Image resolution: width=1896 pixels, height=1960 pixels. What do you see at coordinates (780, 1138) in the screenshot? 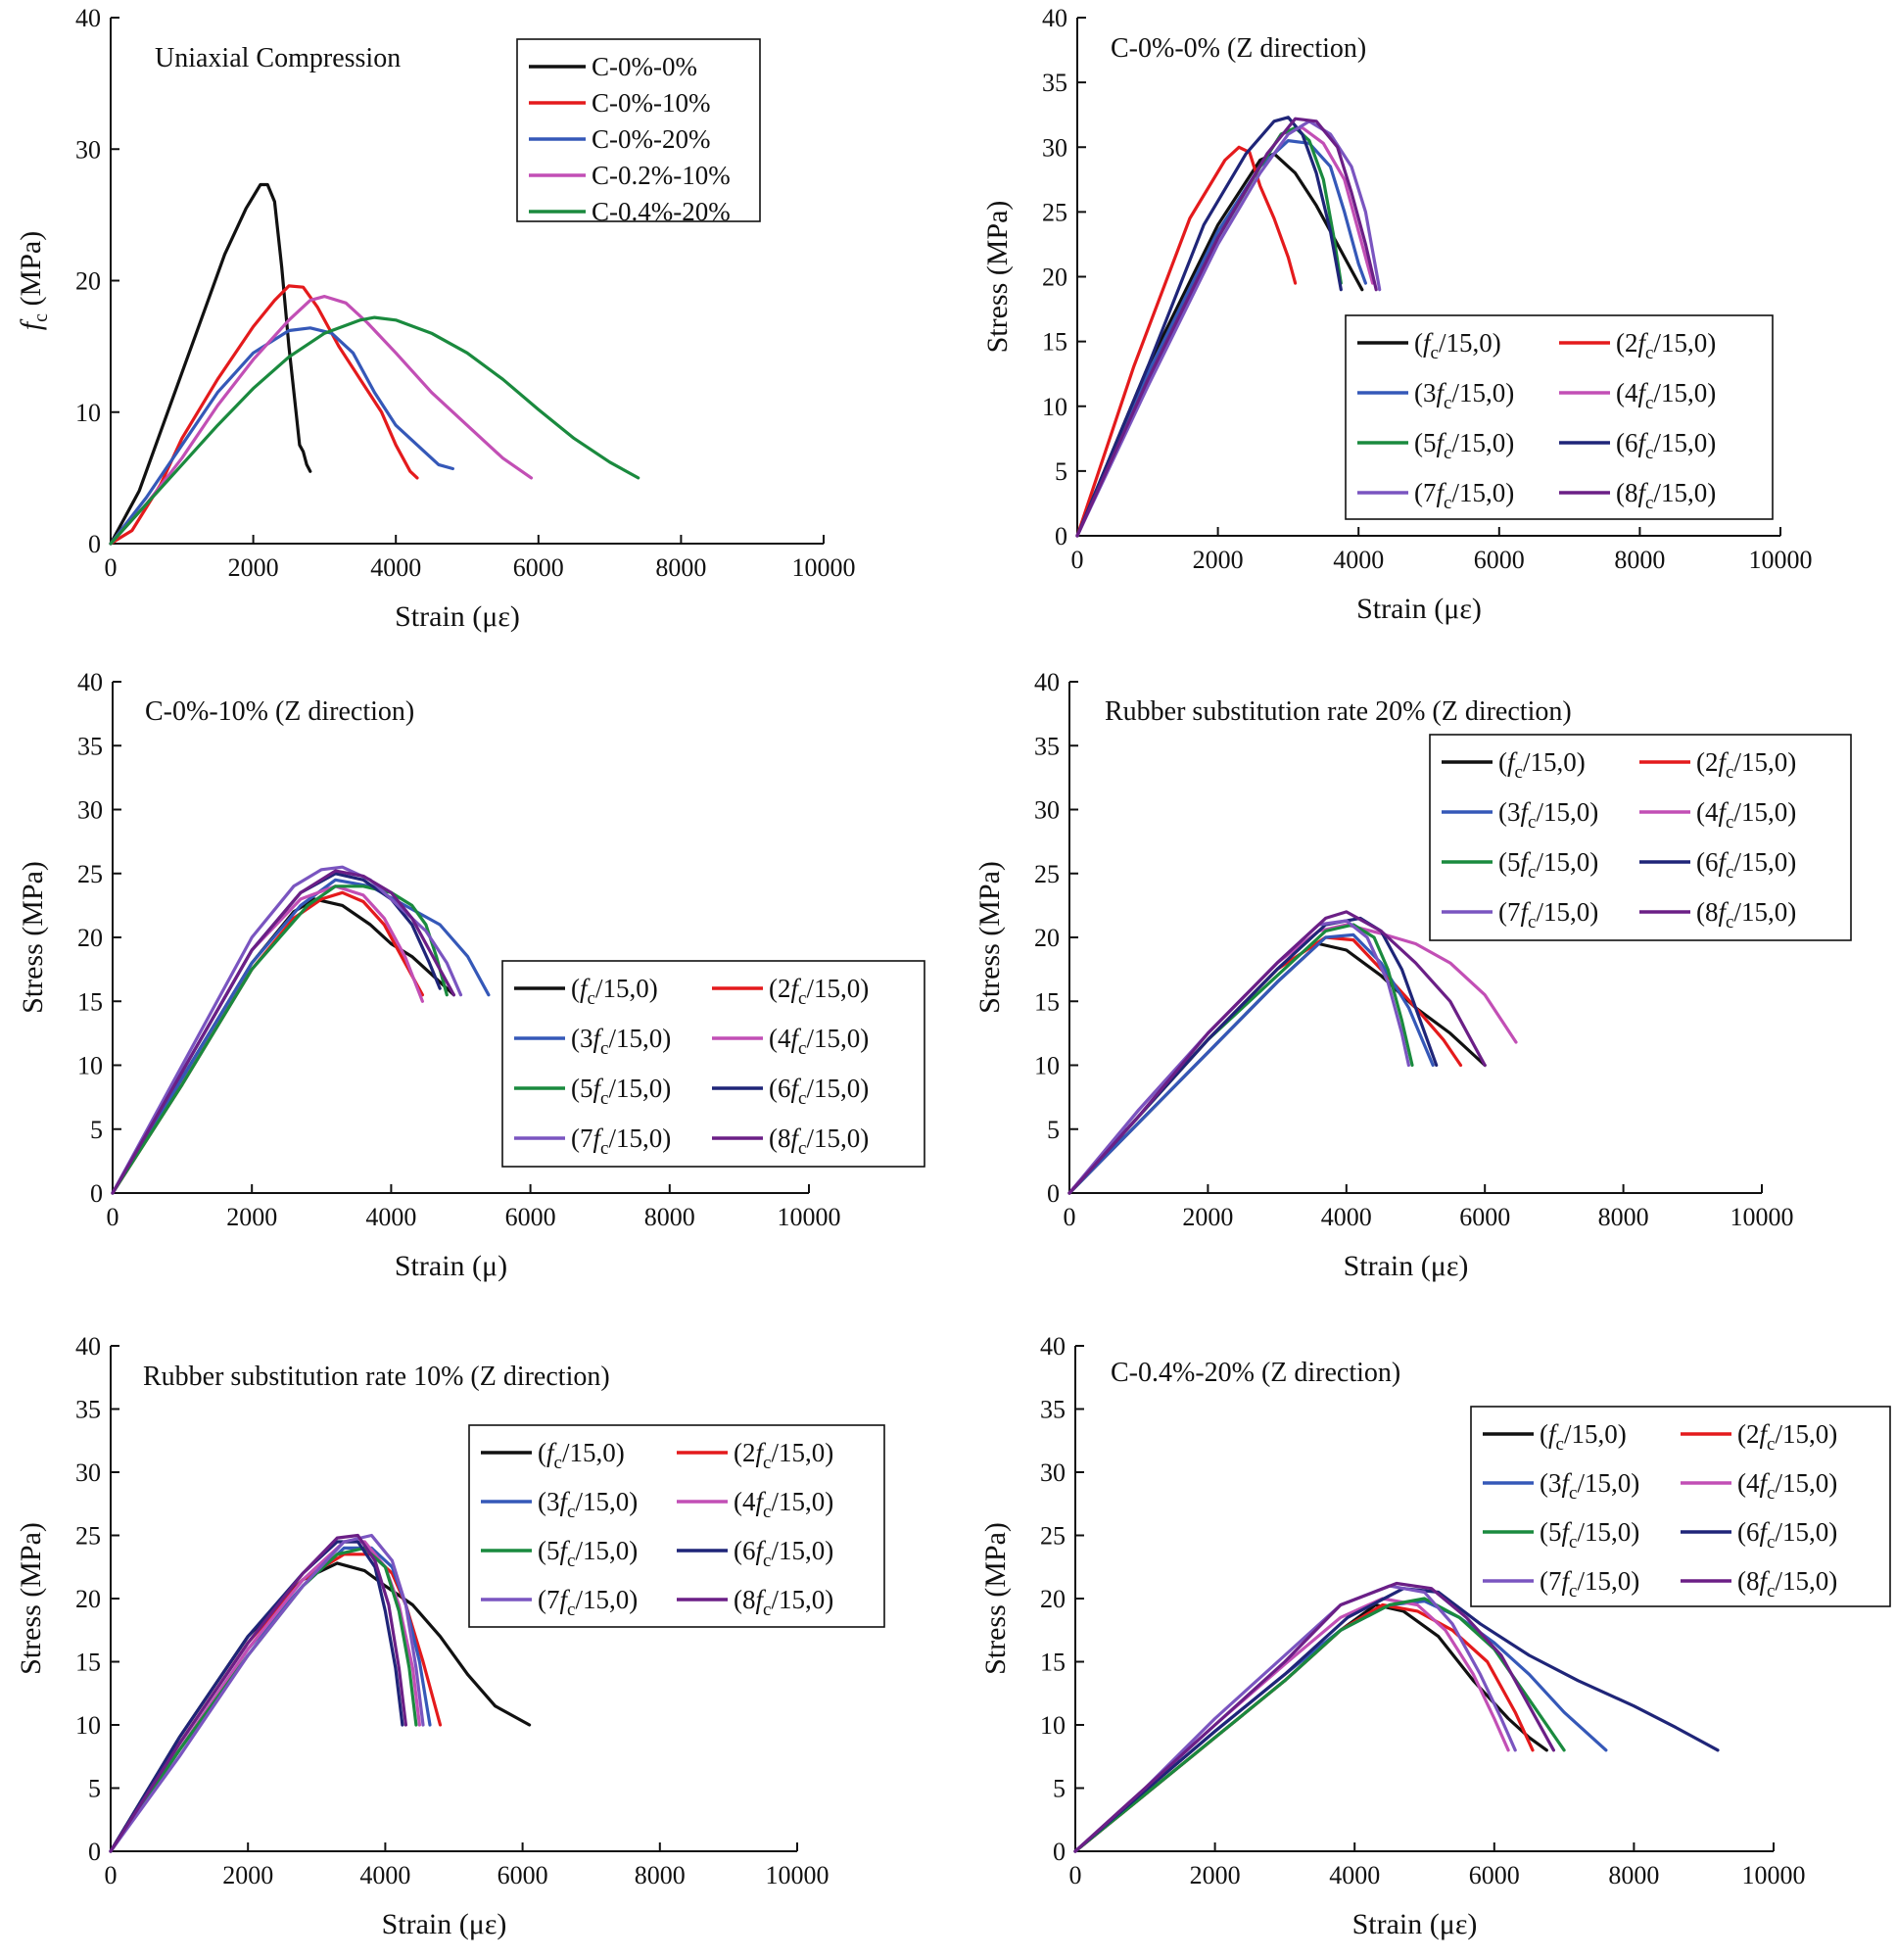
I see `legend-label-prefix: (8` at bounding box center [780, 1138].